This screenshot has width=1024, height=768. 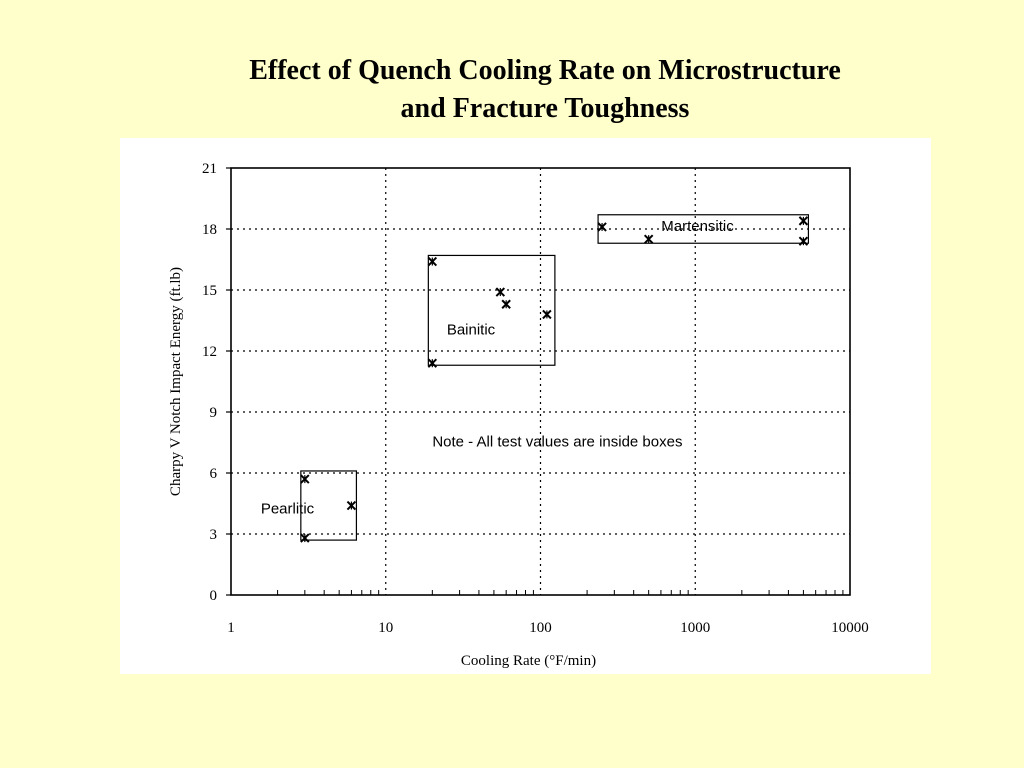 I want to click on y-tick-label: 0, so click(x=214, y=596).